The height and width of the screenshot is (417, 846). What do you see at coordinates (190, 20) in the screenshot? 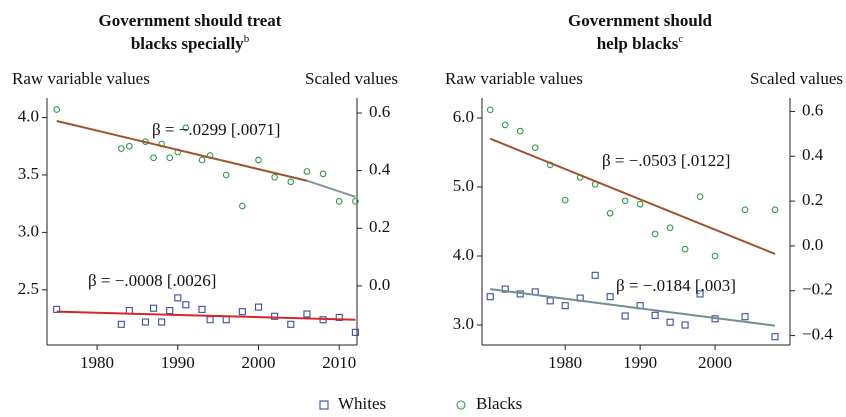
I see `chart-title: Government should treat` at bounding box center [190, 20].